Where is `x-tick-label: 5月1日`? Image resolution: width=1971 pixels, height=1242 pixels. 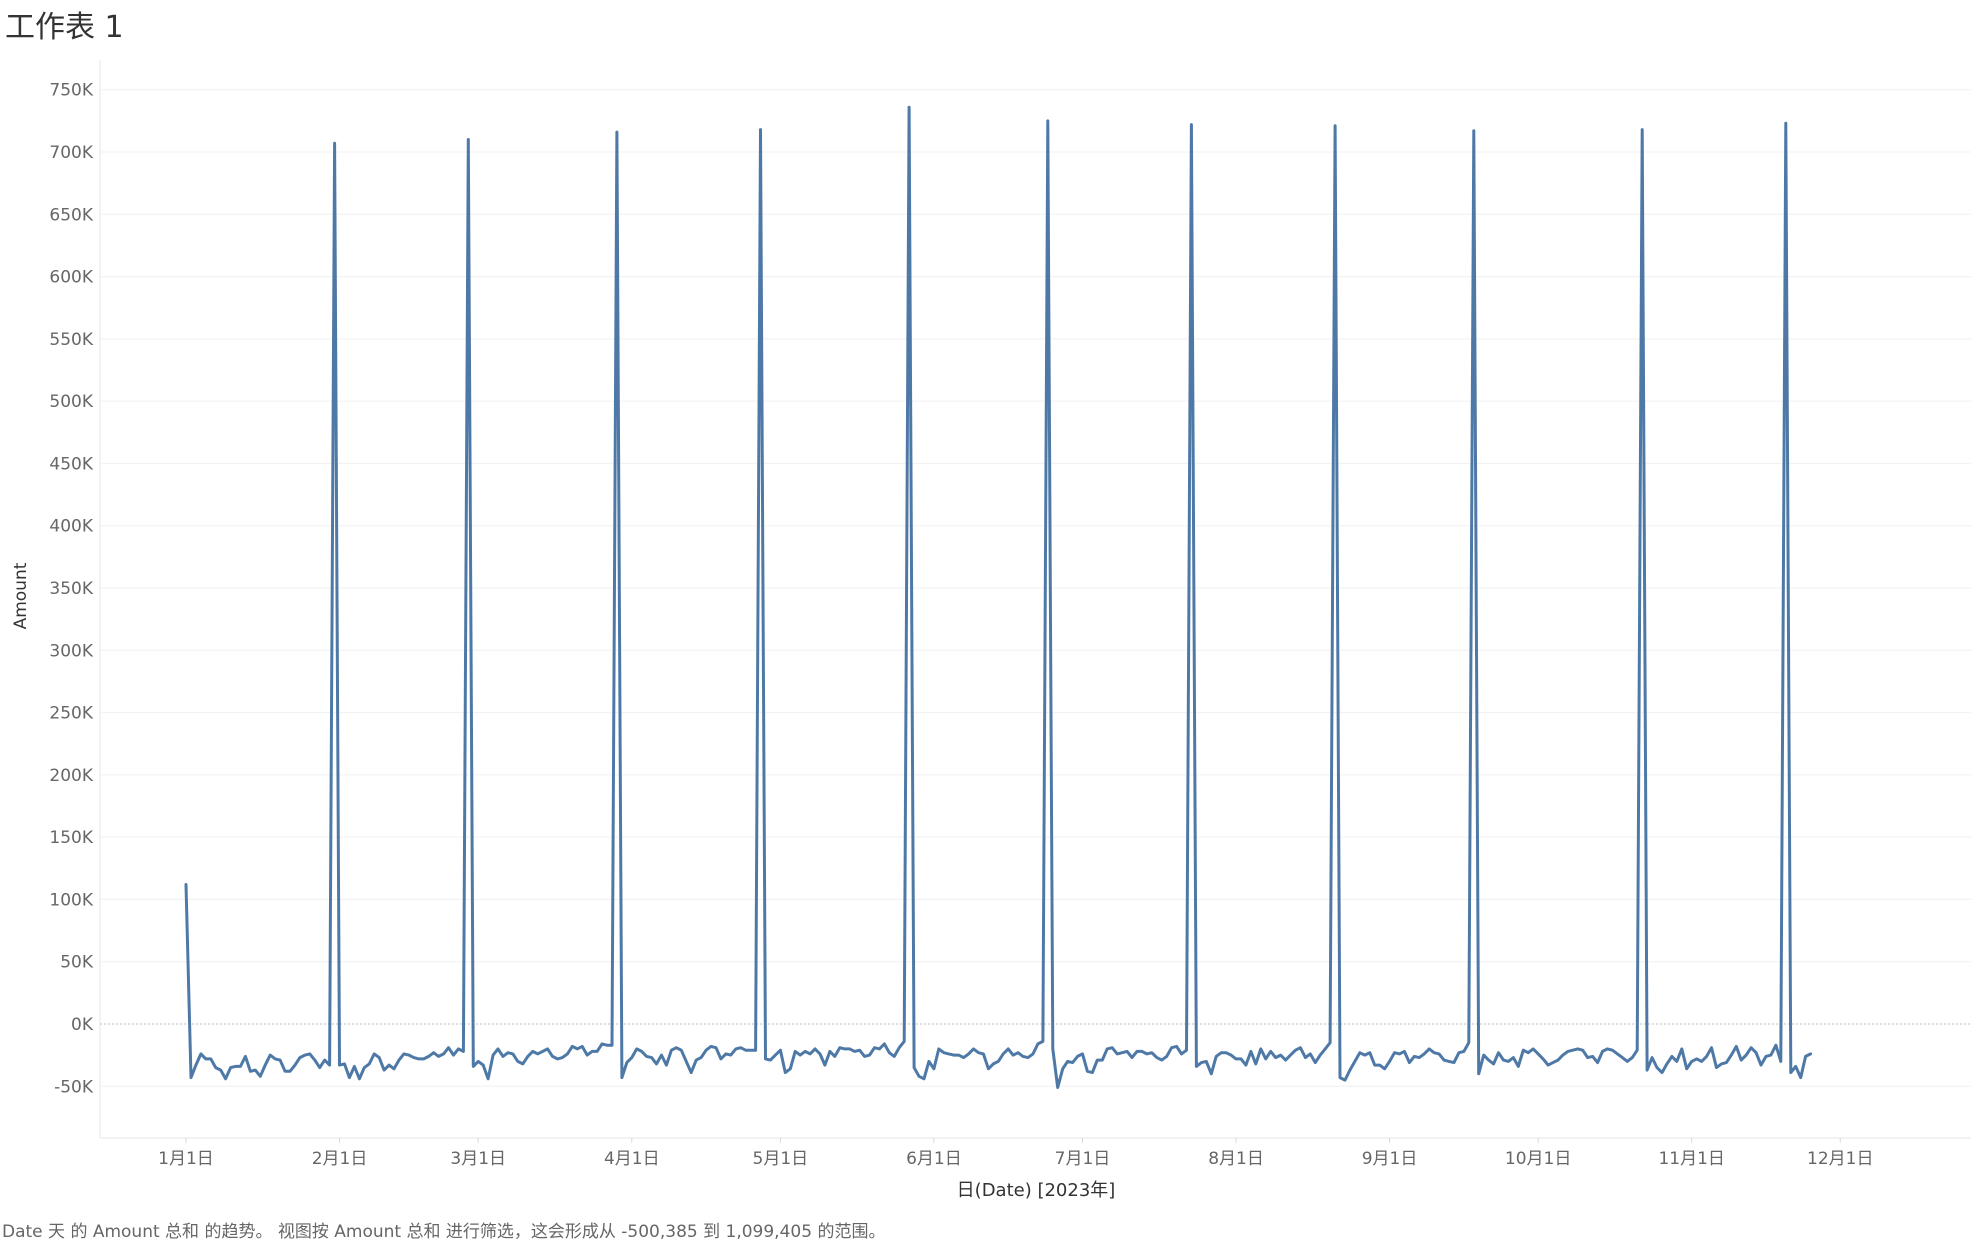 x-tick-label: 5月1日 is located at coordinates (781, 1159).